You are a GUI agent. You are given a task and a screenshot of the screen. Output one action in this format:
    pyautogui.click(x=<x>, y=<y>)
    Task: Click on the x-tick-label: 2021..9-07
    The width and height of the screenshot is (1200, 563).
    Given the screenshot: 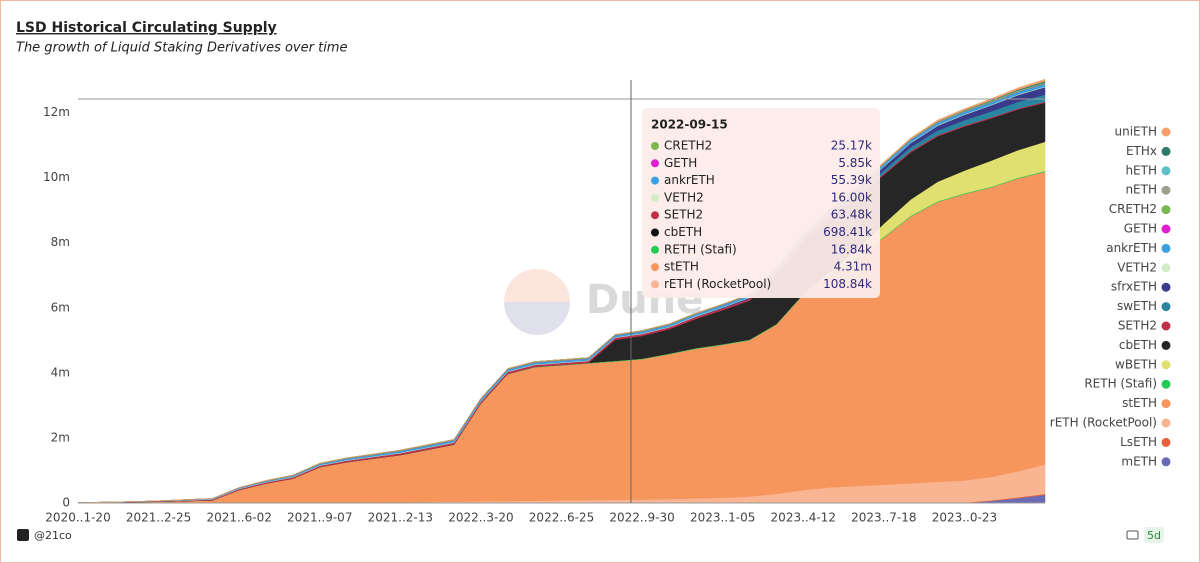 What is the action you would take?
    pyautogui.click(x=319, y=518)
    